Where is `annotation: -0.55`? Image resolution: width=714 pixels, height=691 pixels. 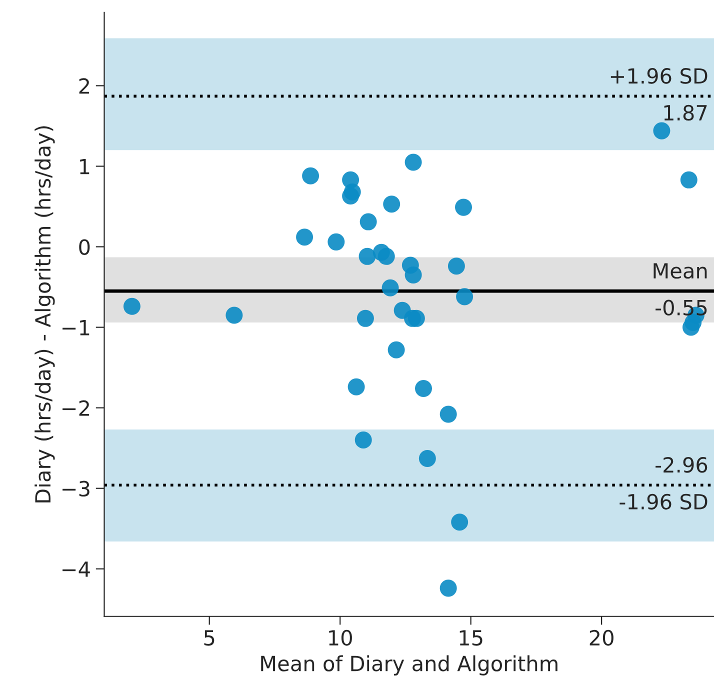
annotation: -0.55 is located at coordinates (681, 308).